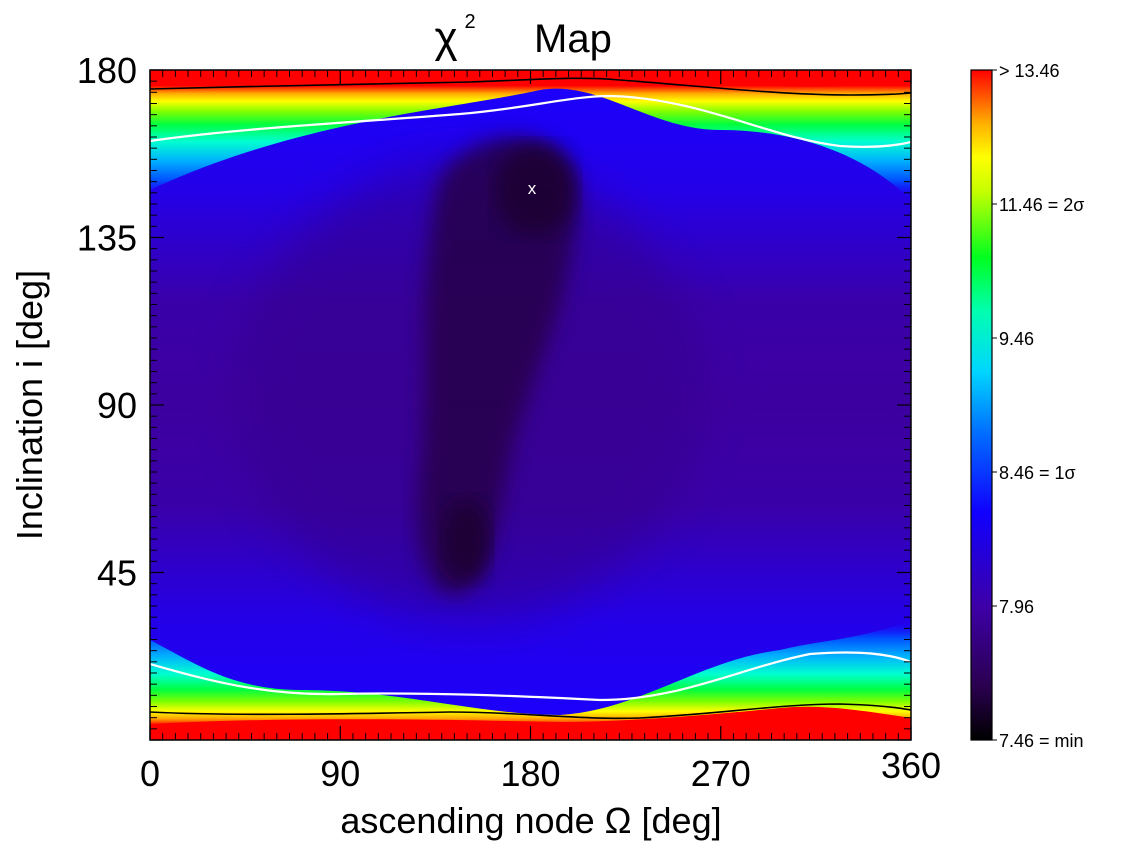  Describe the element at coordinates (530, 711) in the screenshot. I see `contour-2sigma-bottom` at that location.